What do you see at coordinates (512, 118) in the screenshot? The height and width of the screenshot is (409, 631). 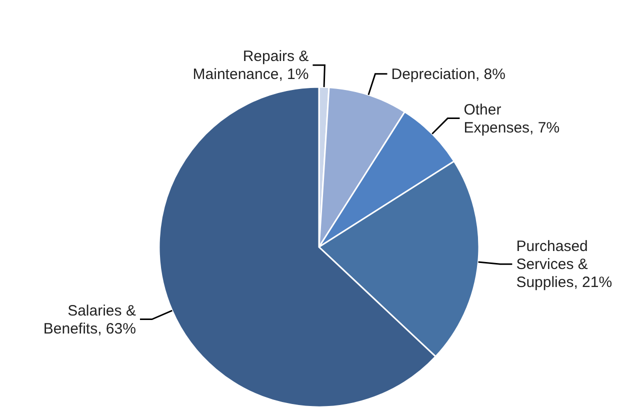 I see `slice-label: Other Expenses, 7%` at bounding box center [512, 118].